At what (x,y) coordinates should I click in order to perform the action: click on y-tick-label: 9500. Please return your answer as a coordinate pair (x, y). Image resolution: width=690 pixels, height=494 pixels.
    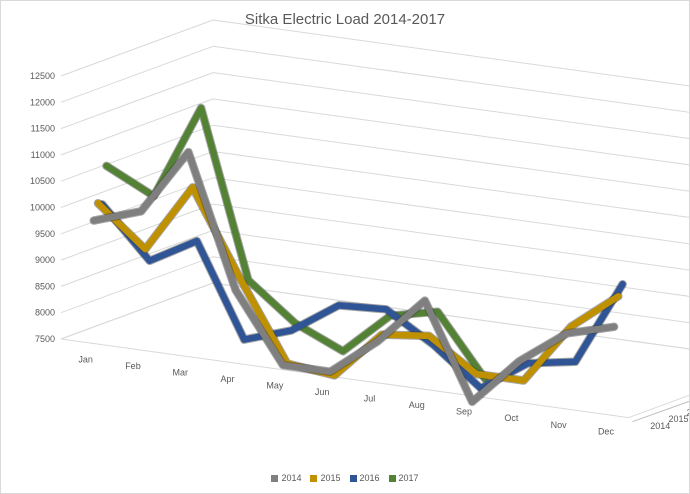
    Looking at the image, I should click on (45, 234).